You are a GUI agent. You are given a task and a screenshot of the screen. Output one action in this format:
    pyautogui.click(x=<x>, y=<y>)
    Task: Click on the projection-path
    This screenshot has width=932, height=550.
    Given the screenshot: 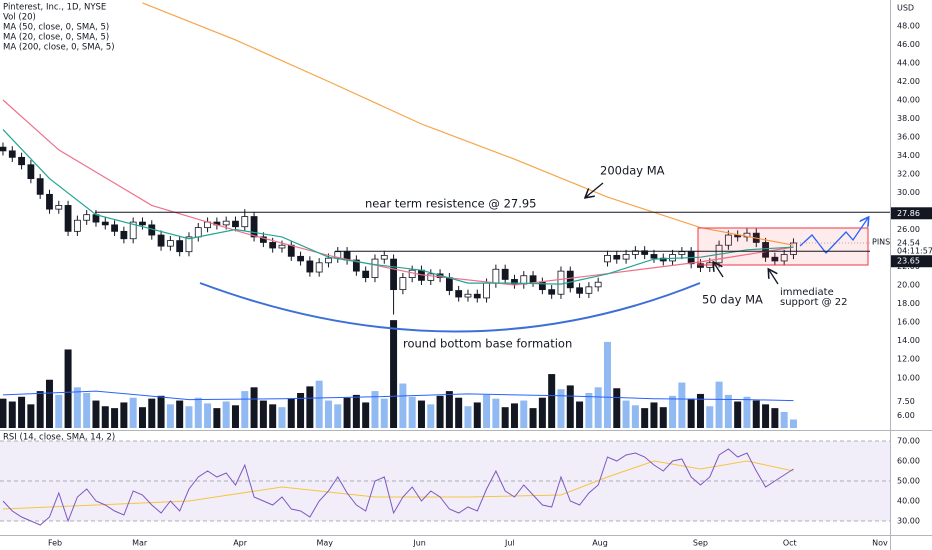 What is the action you would take?
    pyautogui.click(x=833, y=236)
    